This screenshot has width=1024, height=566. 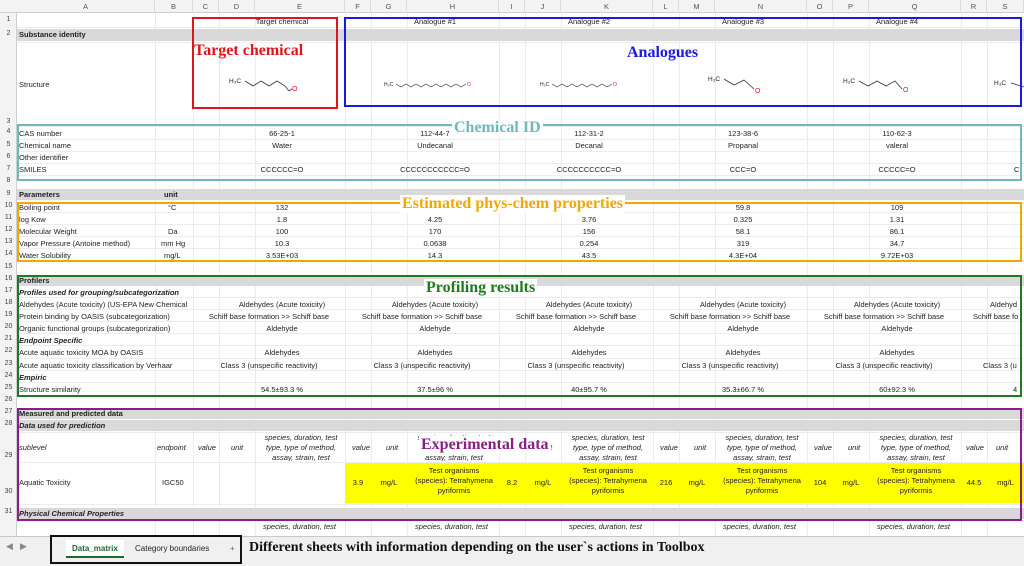 I want to click on column-header-a: A, so click(x=86, y=6).